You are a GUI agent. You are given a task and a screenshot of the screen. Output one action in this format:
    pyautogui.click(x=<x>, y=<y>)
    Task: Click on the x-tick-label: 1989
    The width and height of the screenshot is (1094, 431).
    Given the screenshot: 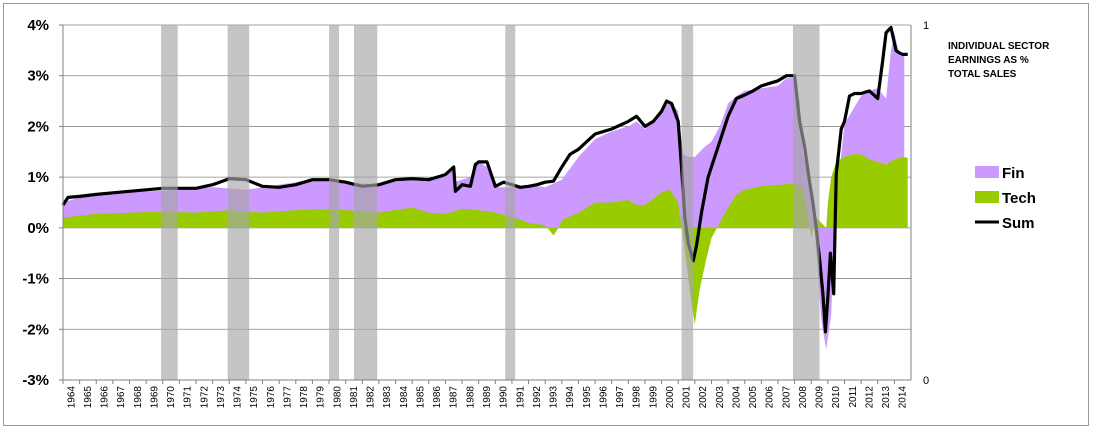 What is the action you would take?
    pyautogui.click(x=487, y=397)
    